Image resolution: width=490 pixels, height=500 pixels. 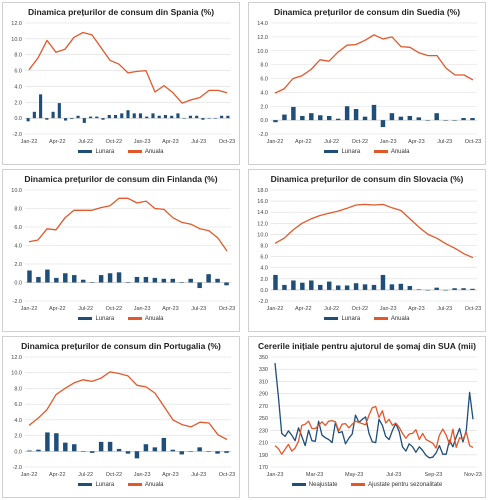 What do you see at coordinates (314, 475) in the screenshot?
I see `x-tick-label: Mar-23` at bounding box center [314, 475].